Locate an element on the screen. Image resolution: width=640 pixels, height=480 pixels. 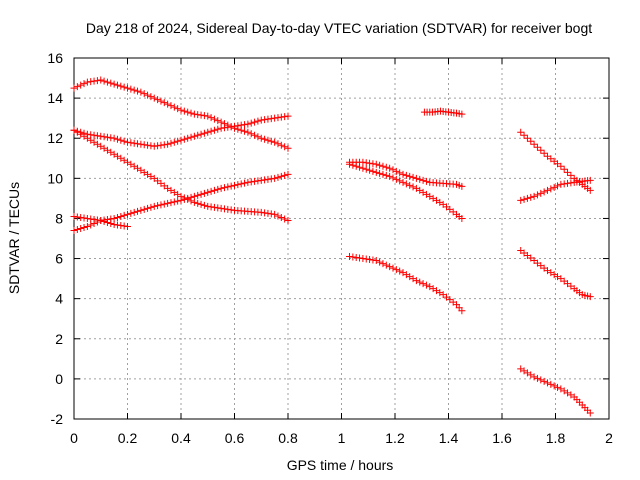
y-tick-label: 6 is located at coordinates (59, 259).